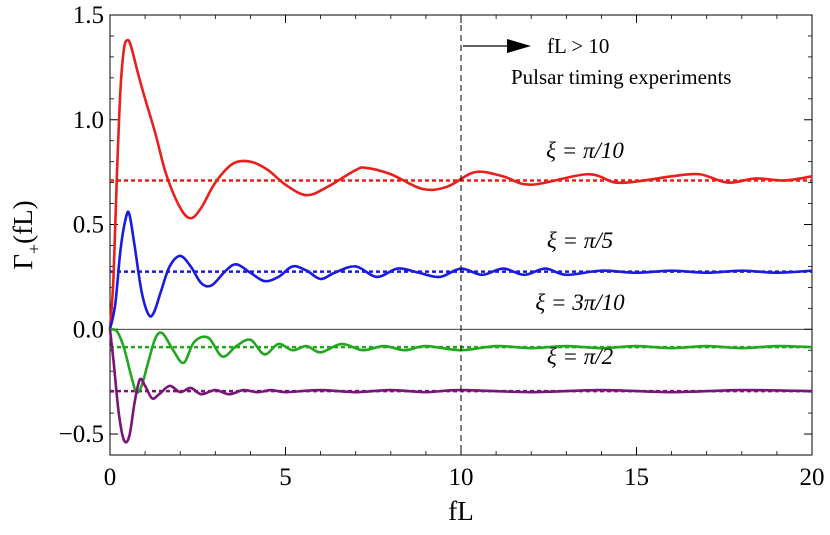  Describe the element at coordinates (81, 434) in the screenshot. I see `y-tick-label: −0.5` at that location.